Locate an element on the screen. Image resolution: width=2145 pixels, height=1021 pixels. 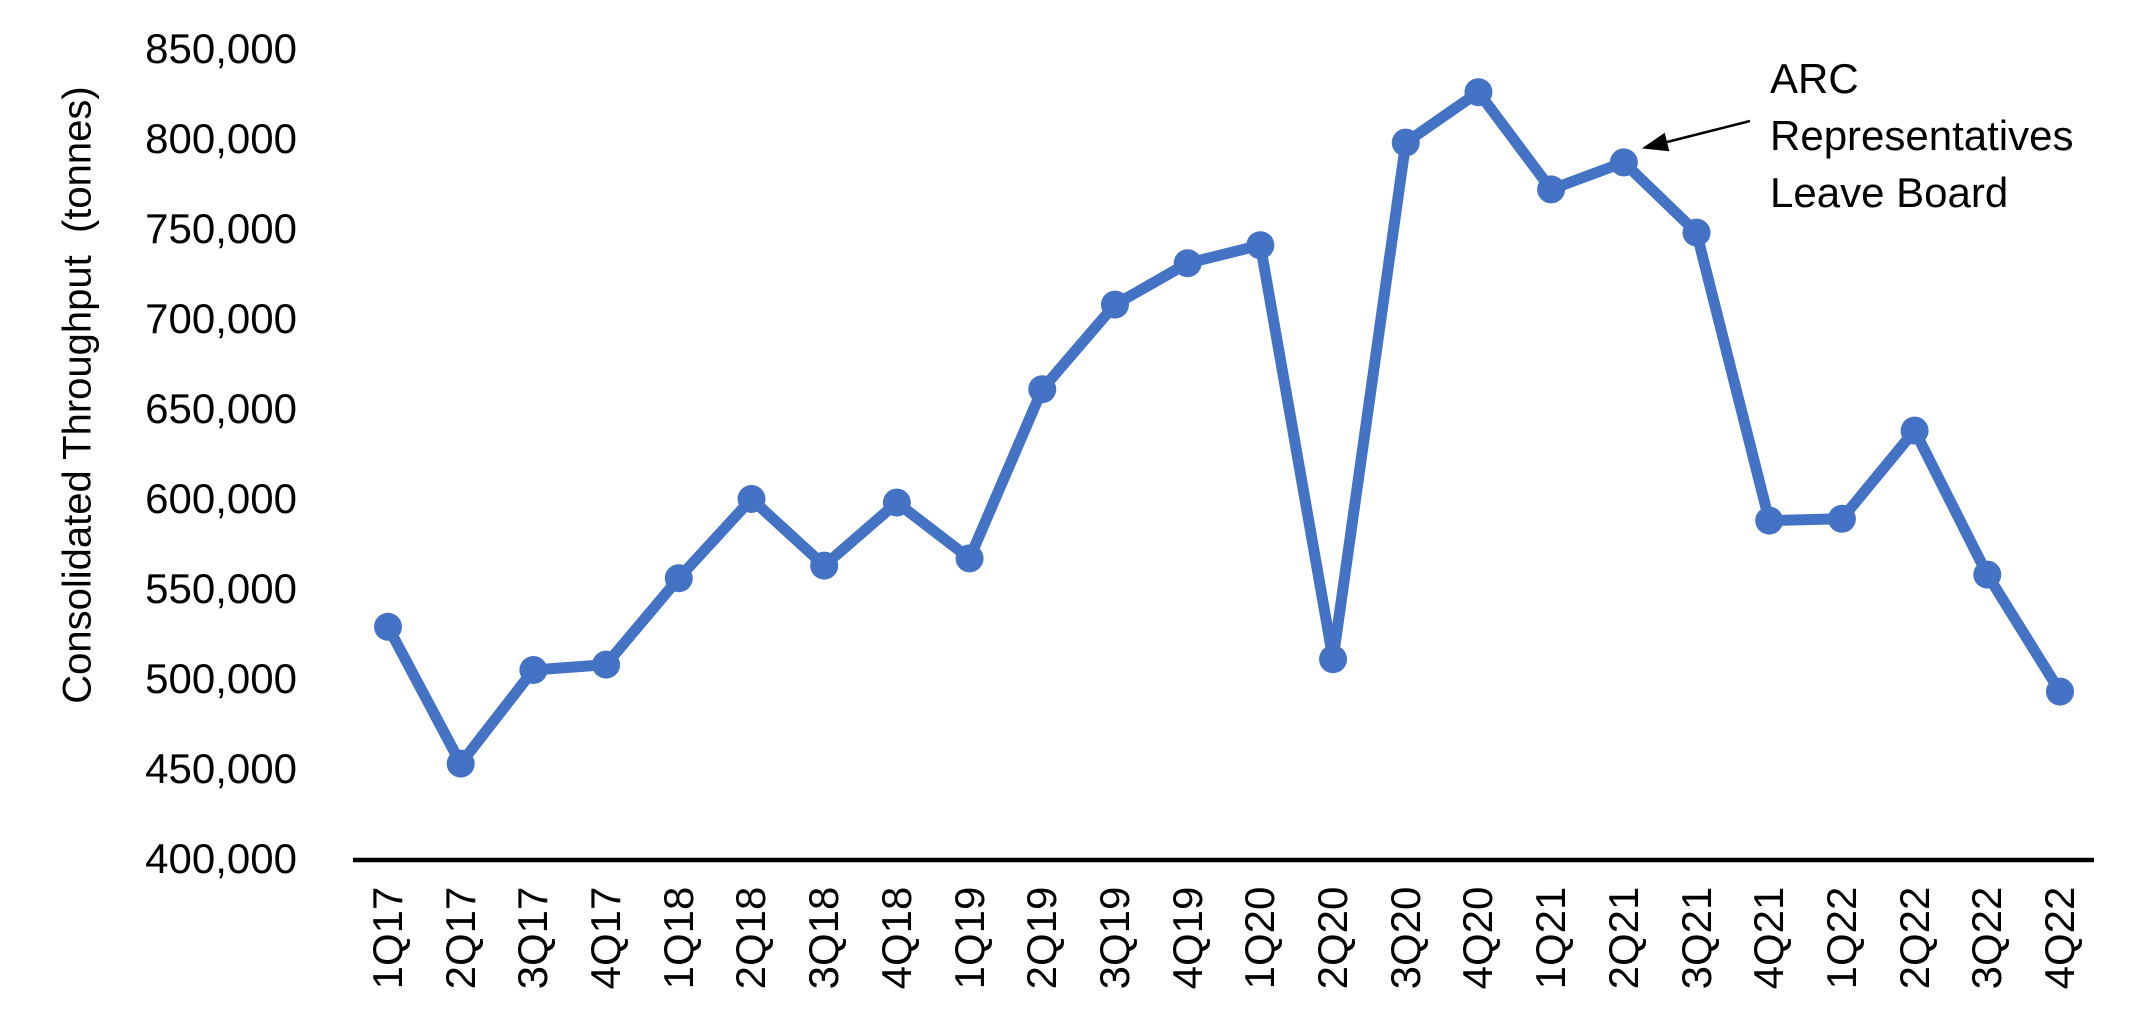
x-tick-label: 1Q20 is located at coordinates (1260, 938).